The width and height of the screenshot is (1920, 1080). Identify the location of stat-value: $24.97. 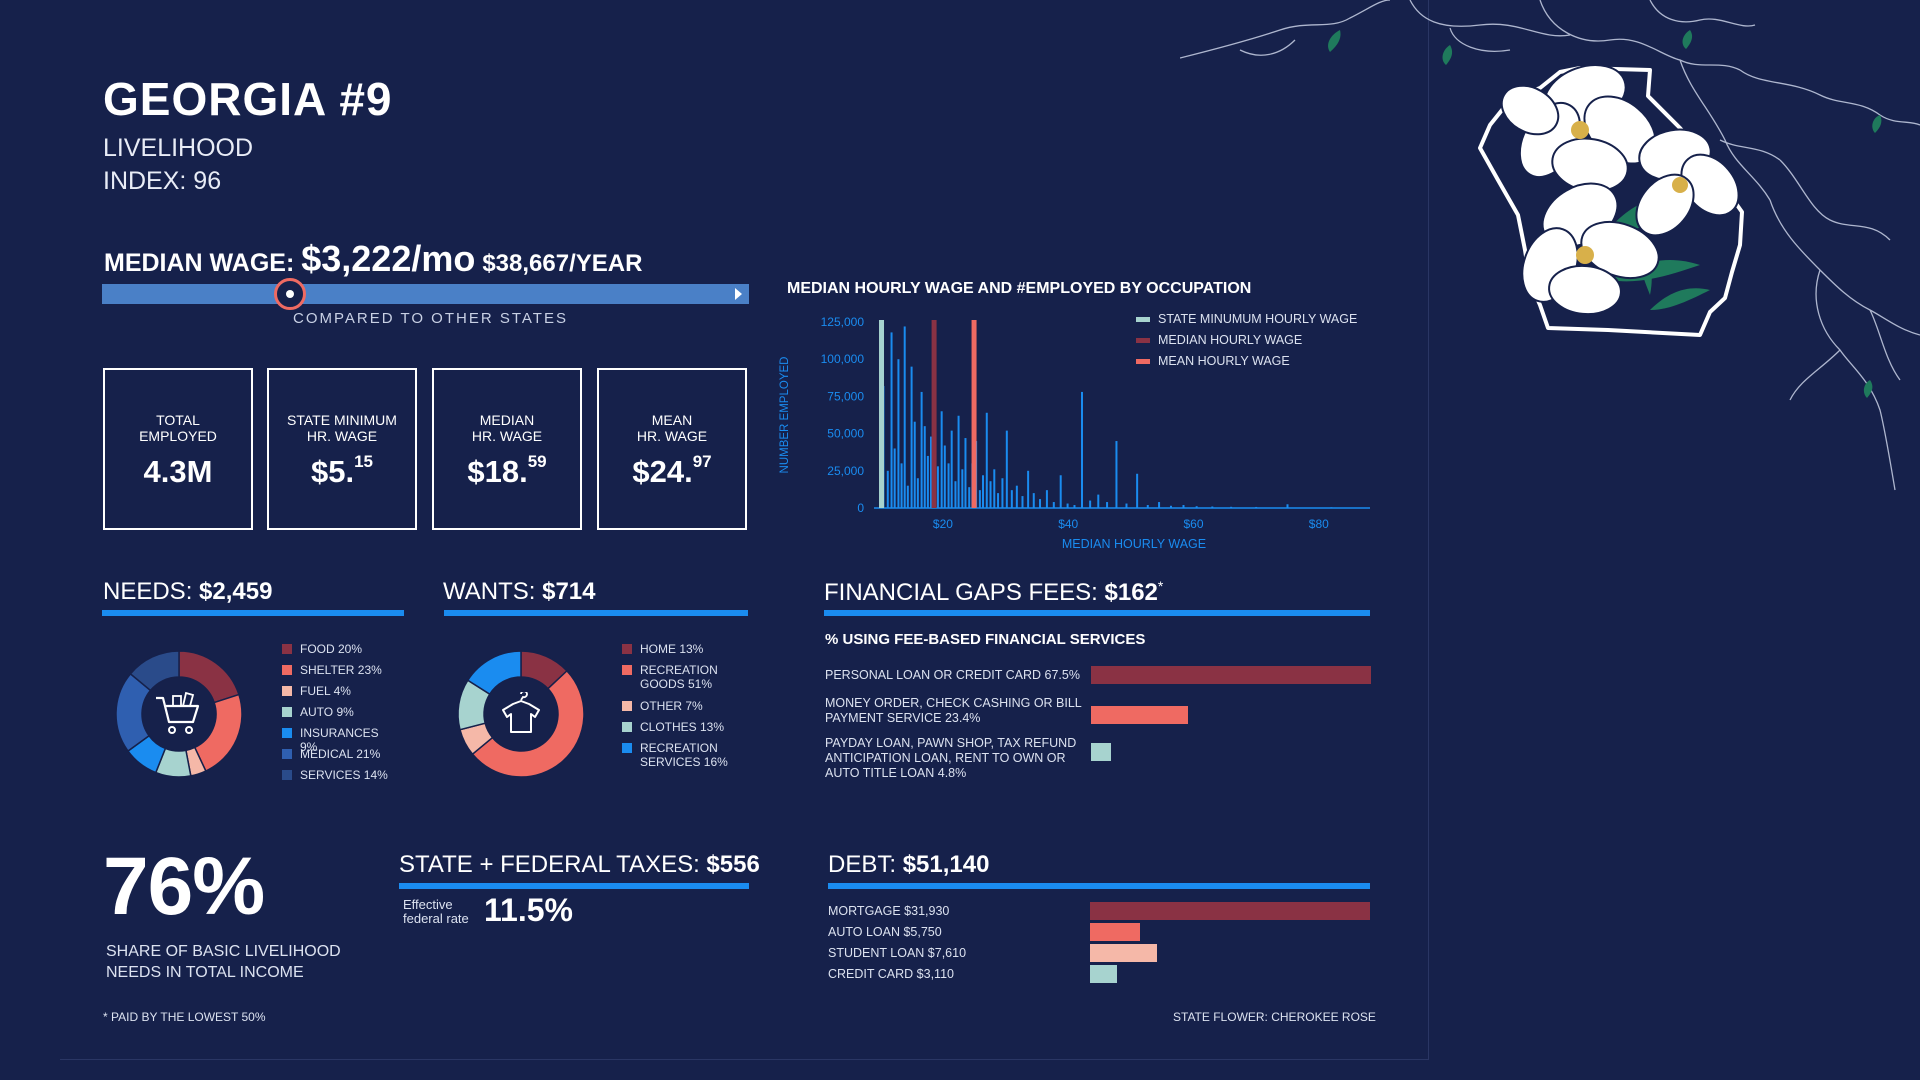
(672, 471).